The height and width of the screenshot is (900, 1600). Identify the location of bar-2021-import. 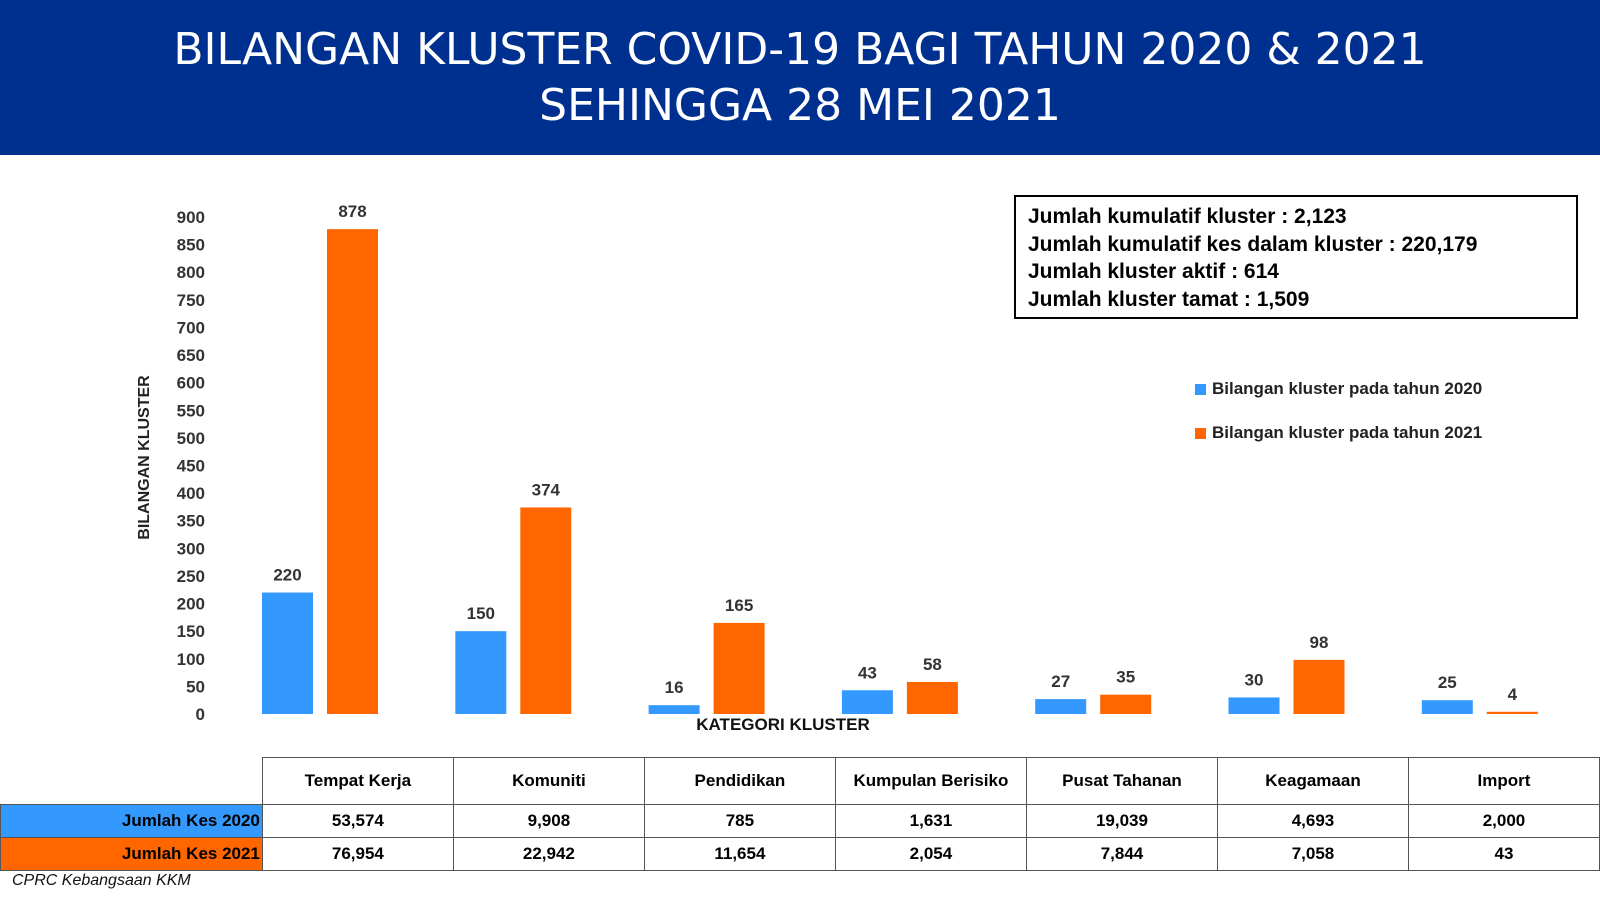
(1512, 712).